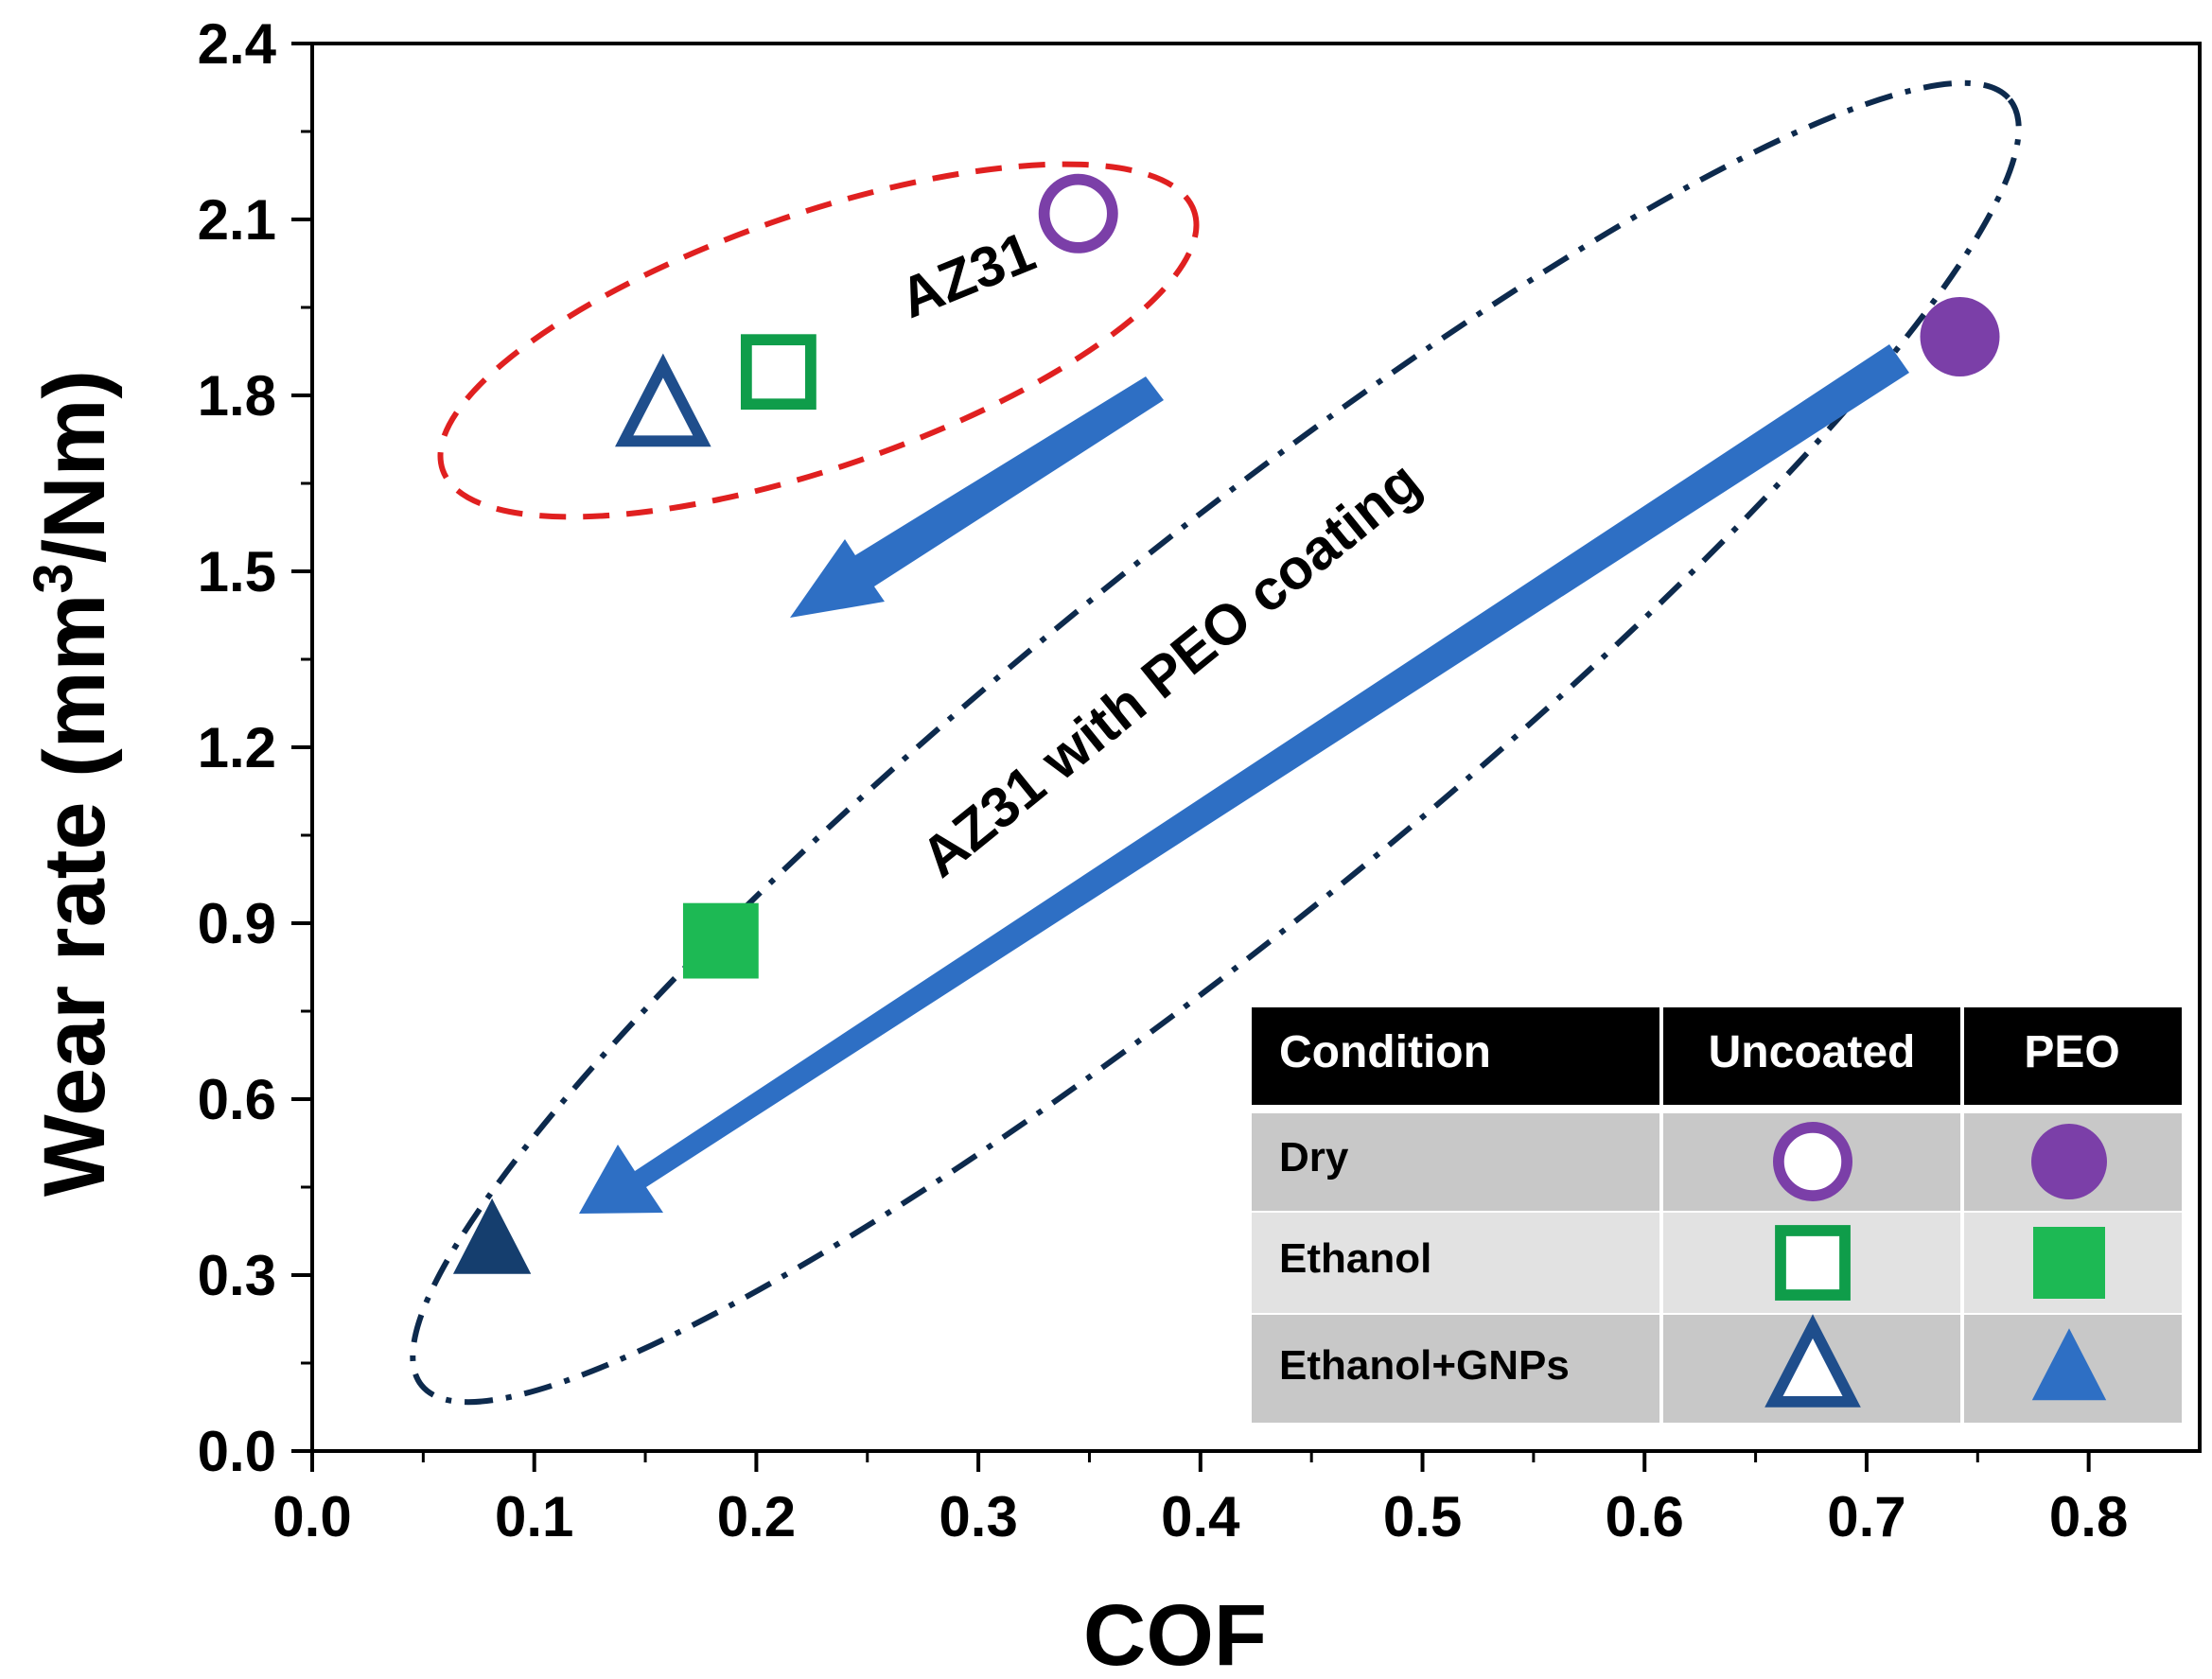  What do you see at coordinates (237, 747) in the screenshot?
I see `y-tick-label: 1.2` at bounding box center [237, 747].